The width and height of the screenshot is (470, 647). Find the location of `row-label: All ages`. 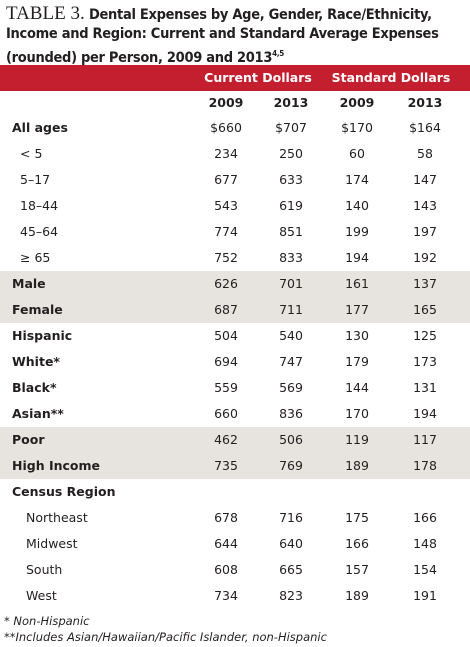

row-label: All ages is located at coordinates (40, 127).